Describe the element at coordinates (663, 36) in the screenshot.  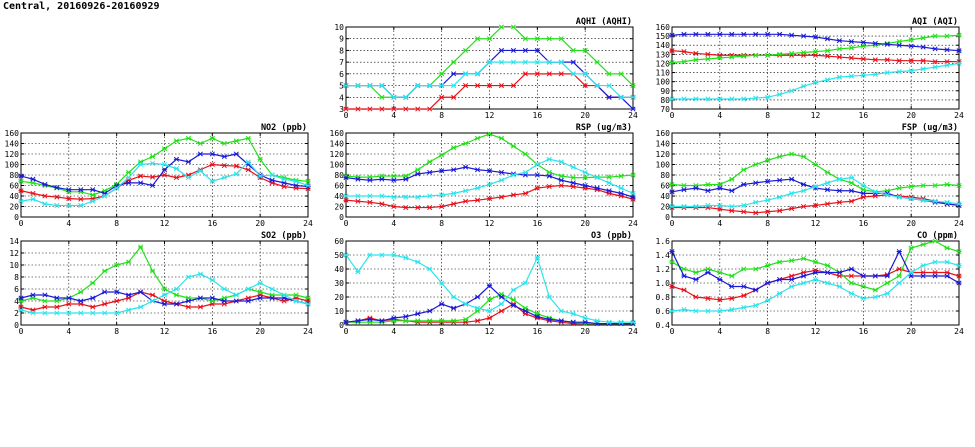
I see `y-tick-label: 150` at that location.